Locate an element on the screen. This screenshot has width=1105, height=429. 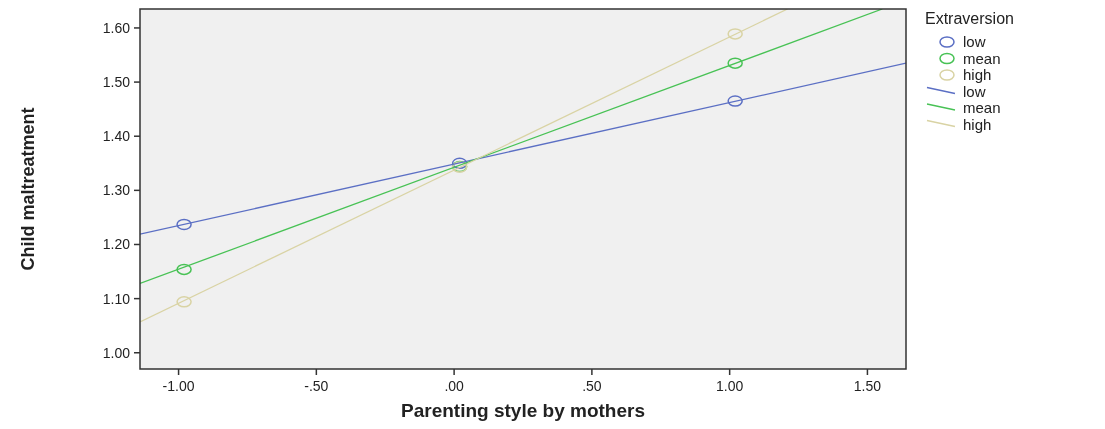
y-tick-label: 1.60 is located at coordinates (116, 27).